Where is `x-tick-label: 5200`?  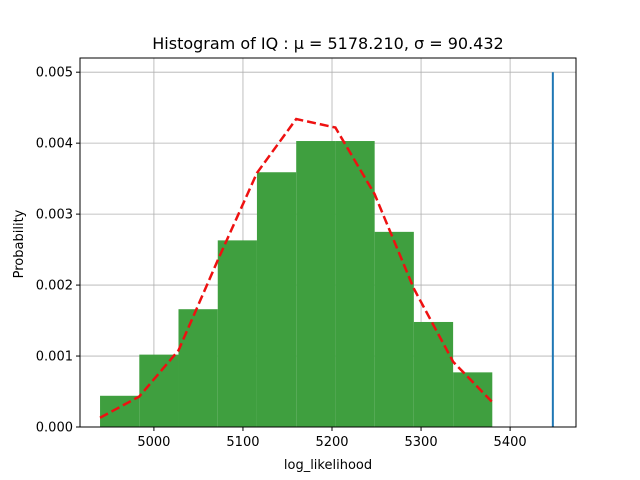
x-tick-label: 5200 is located at coordinates (331, 442).